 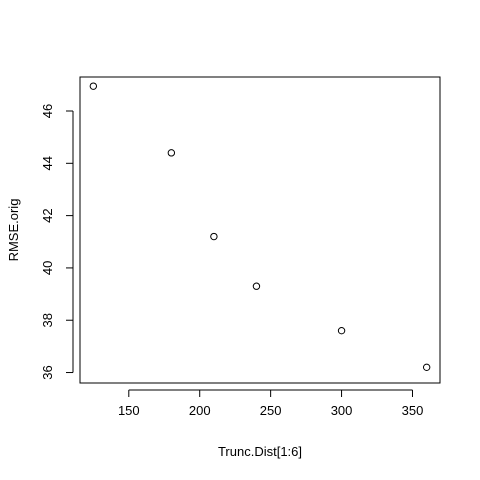 I want to click on y-tick-label: 42, so click(x=47, y=215).